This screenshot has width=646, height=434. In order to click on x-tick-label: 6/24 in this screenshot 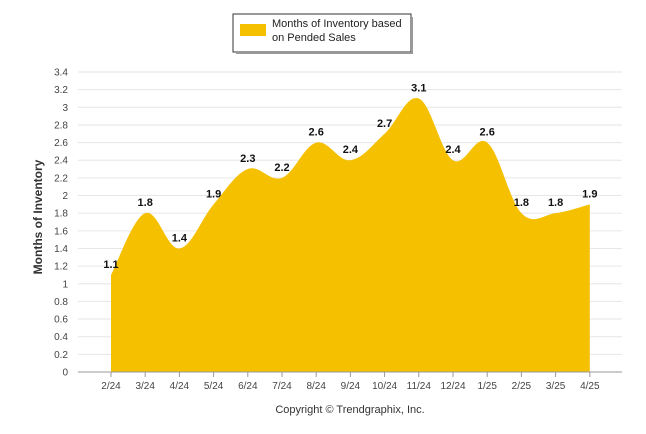, I will do `click(248, 386)`.